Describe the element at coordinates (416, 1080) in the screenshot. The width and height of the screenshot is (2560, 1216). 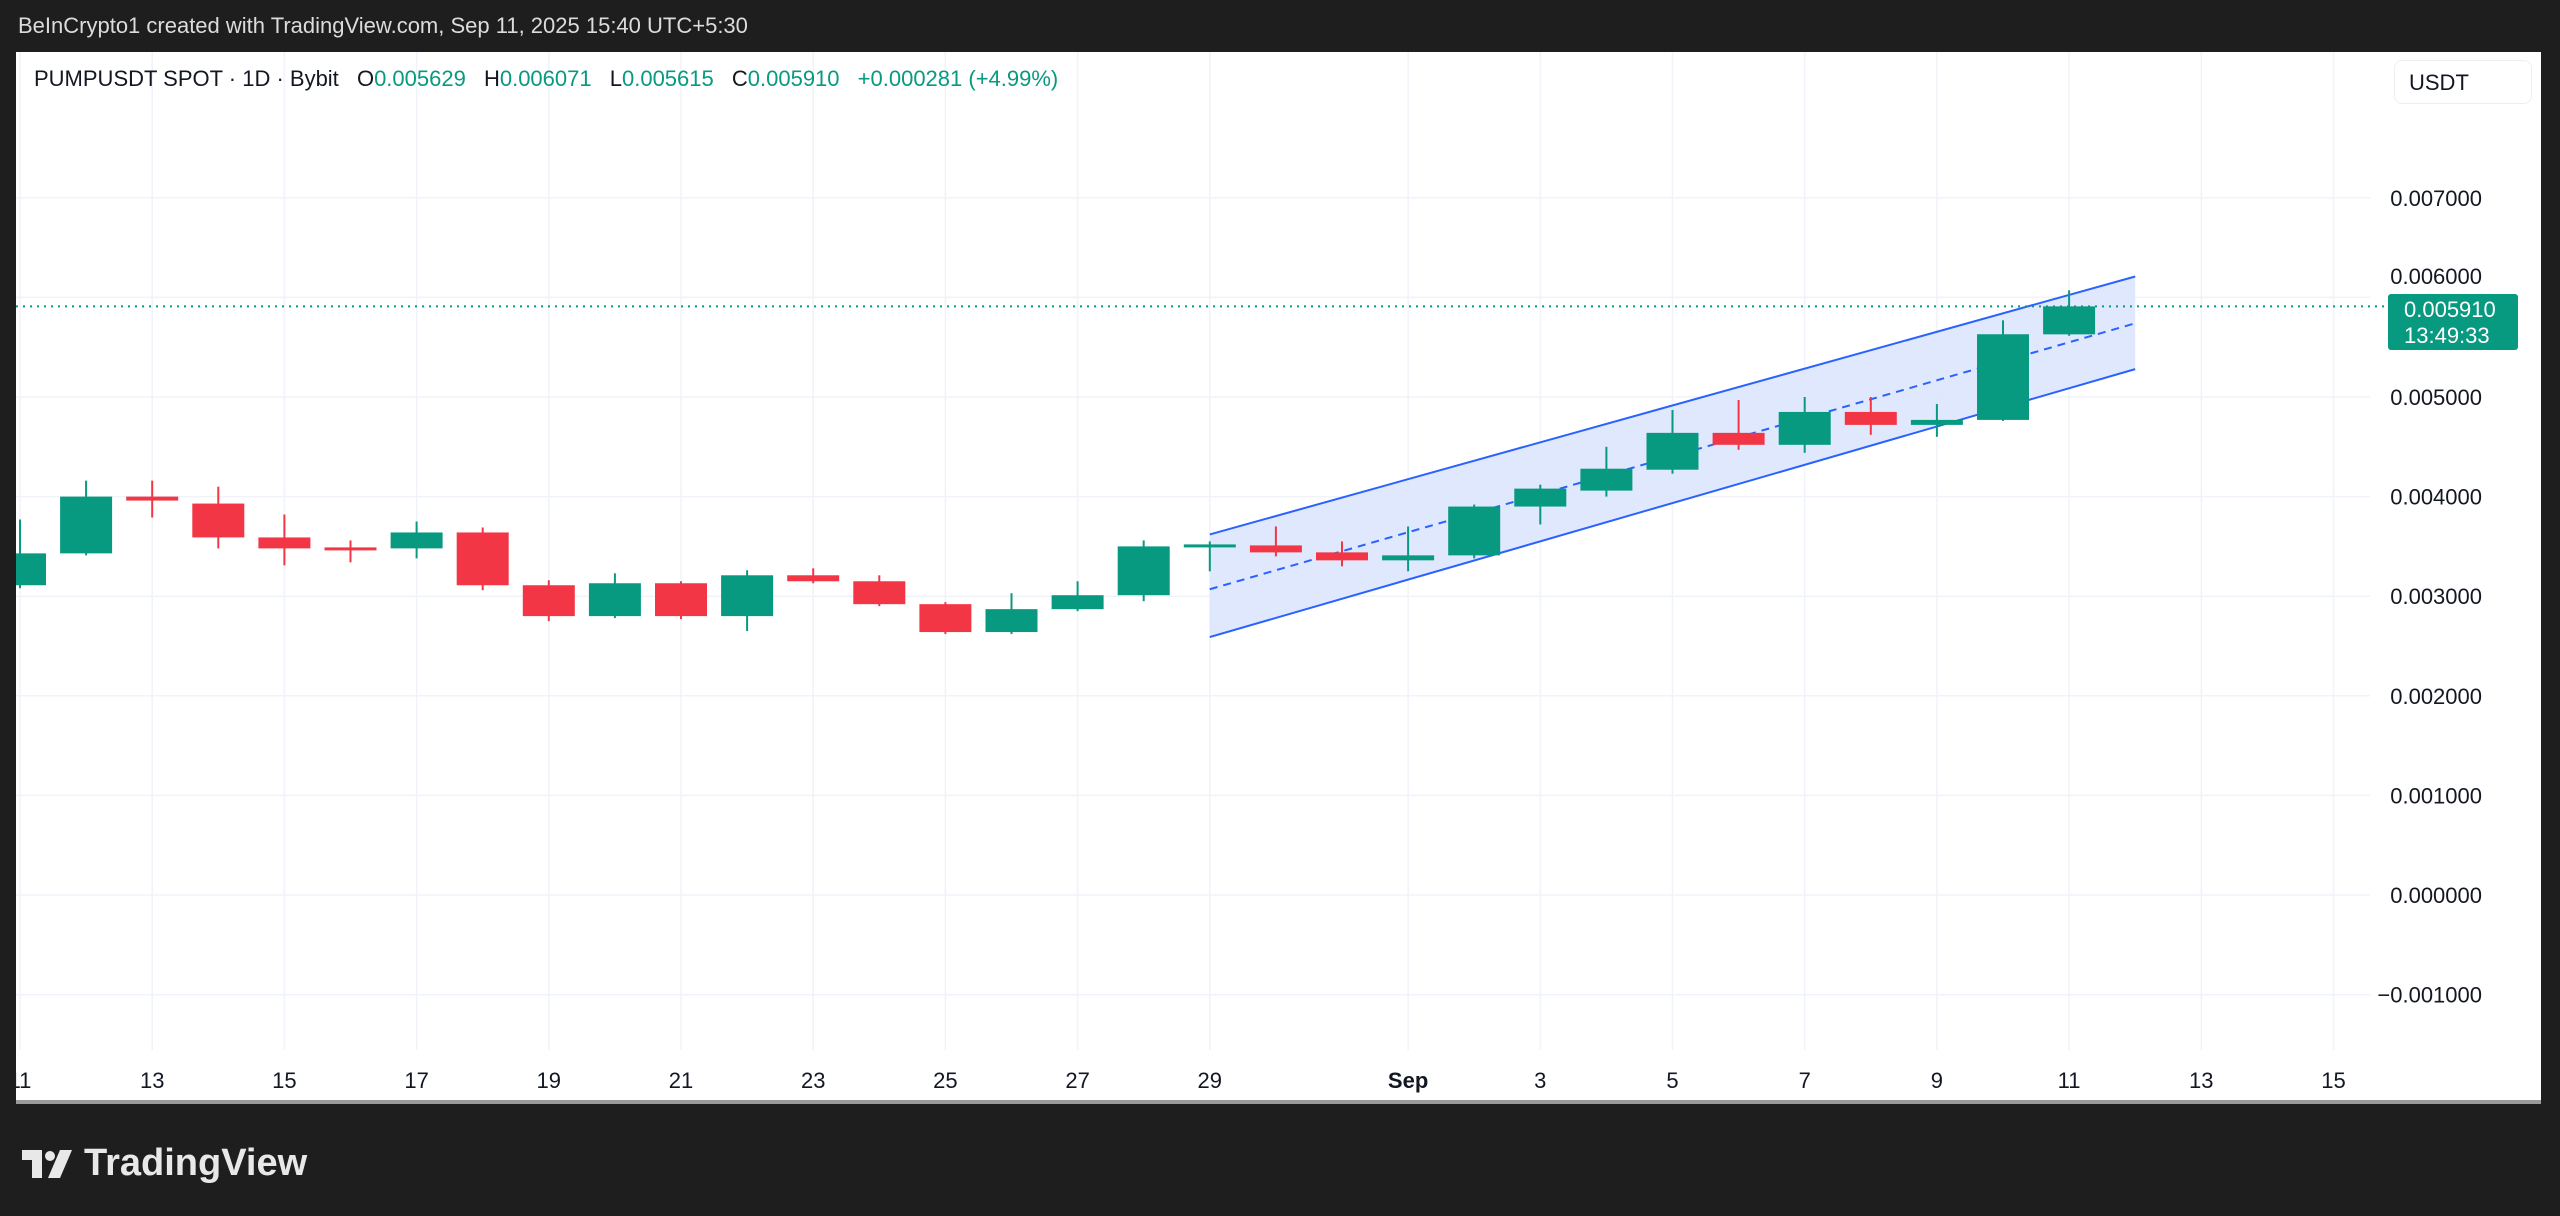
I see `x-tick-label: 17` at that location.